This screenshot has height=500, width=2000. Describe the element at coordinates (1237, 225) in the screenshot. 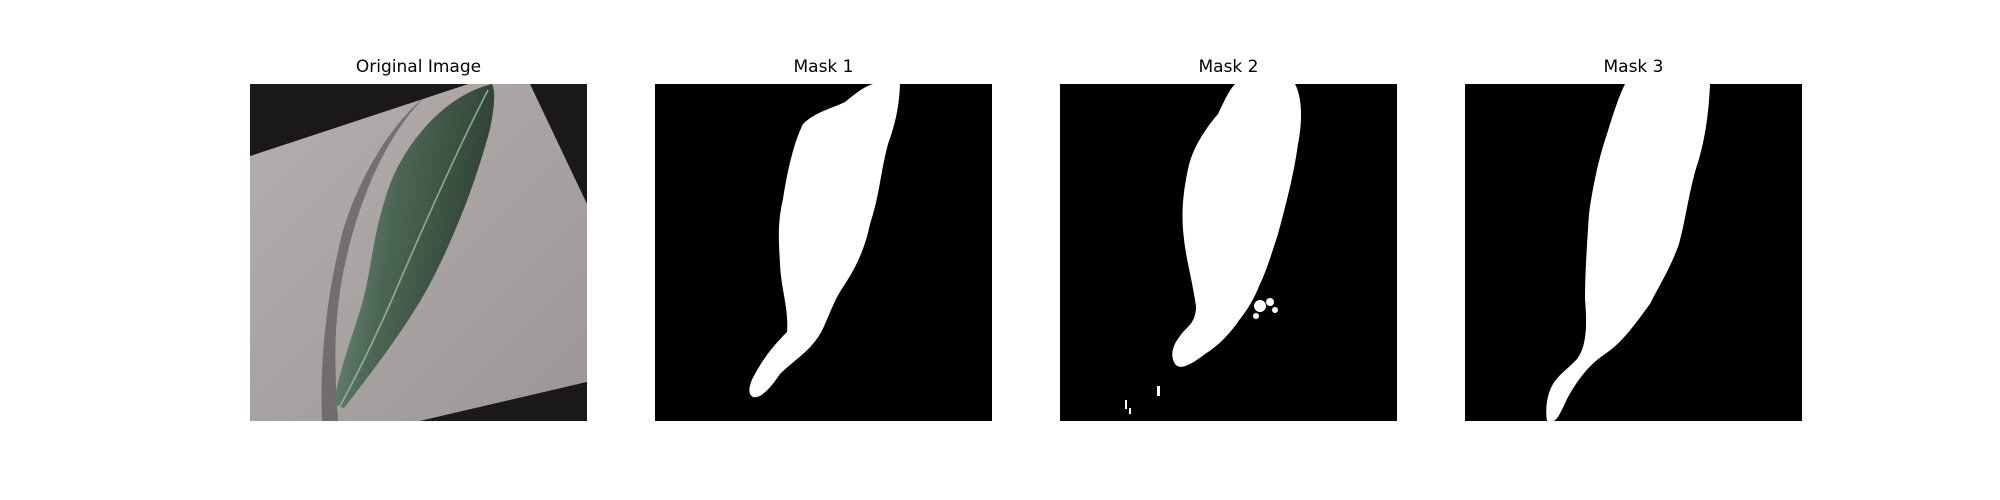

I see `mask-2-leaf-region` at that location.